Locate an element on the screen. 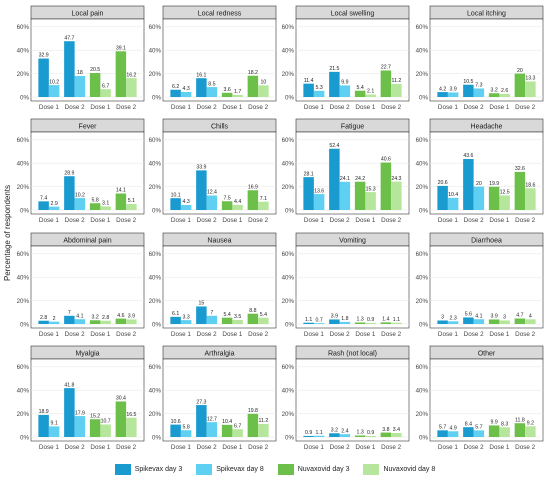 The width and height of the screenshot is (550, 486). data-label: 3 is located at coordinates (504, 318).